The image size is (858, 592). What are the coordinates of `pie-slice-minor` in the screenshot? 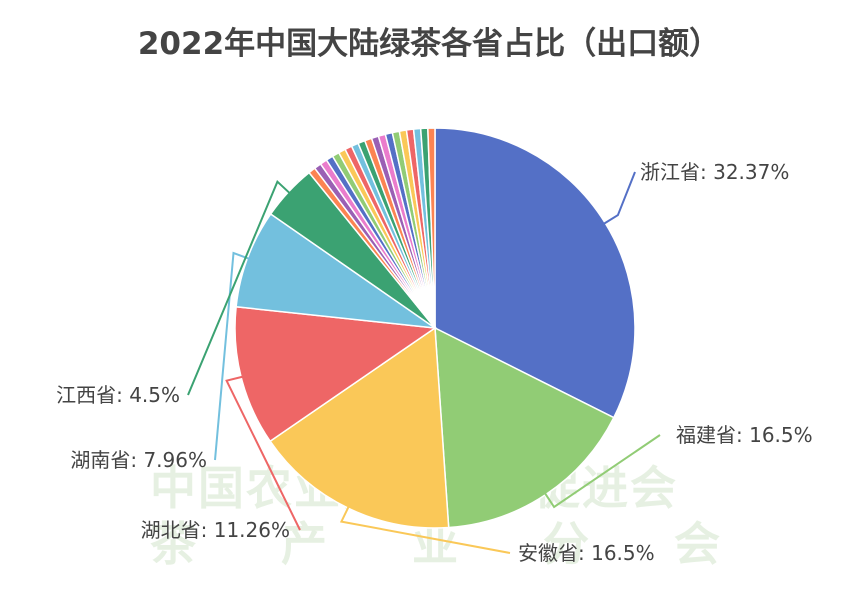 It's located at (431, 228).